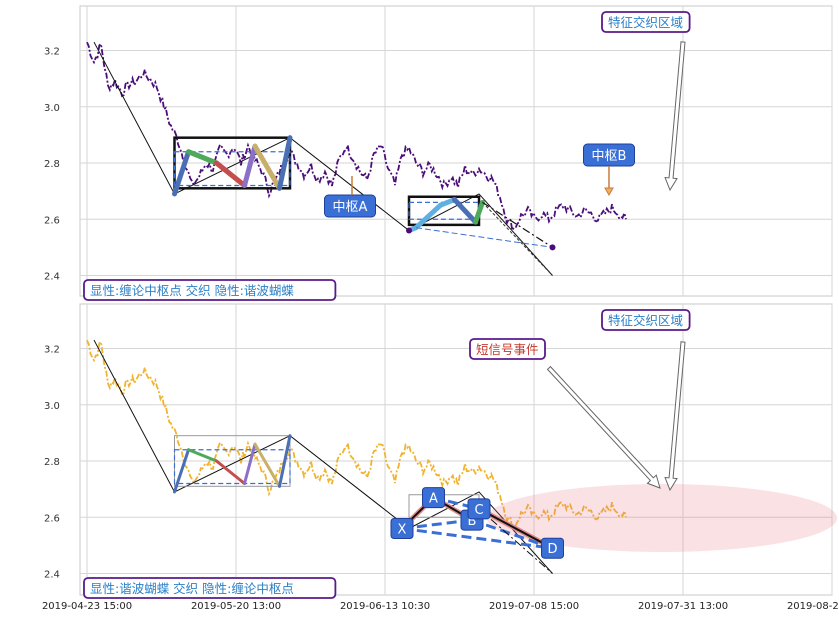 This screenshot has height=621, width=839. What do you see at coordinates (609, 156) in the screenshot?
I see `hub-b-label: 中枢B` at bounding box center [609, 156].